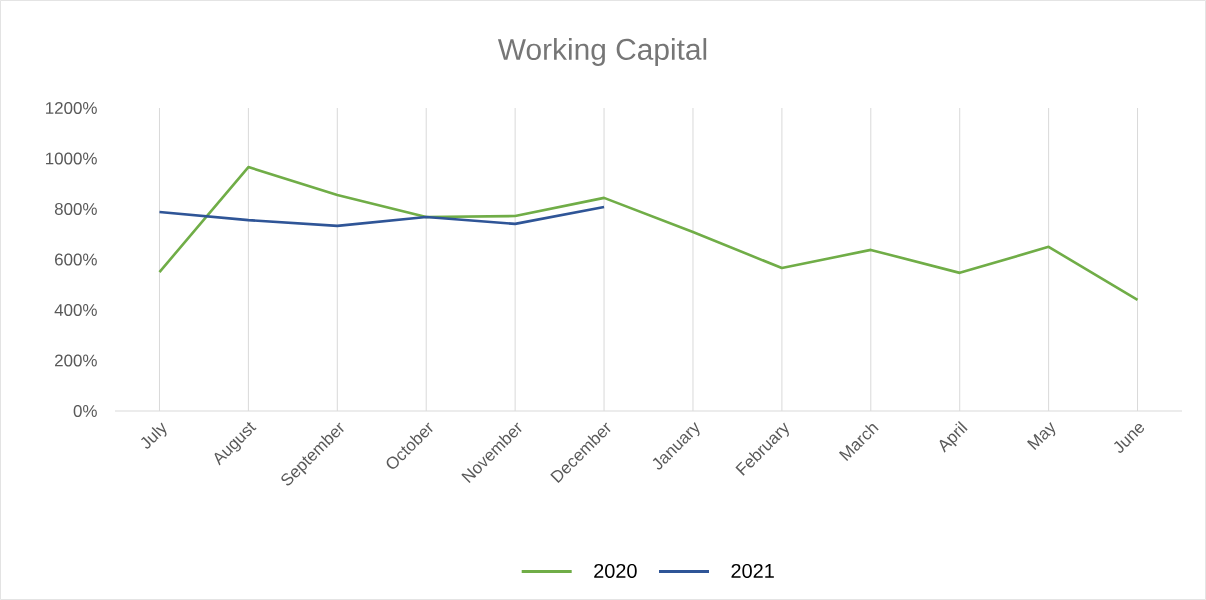 This screenshot has height=600, width=1206. I want to click on chart-title: Working Capital, so click(602, 52).